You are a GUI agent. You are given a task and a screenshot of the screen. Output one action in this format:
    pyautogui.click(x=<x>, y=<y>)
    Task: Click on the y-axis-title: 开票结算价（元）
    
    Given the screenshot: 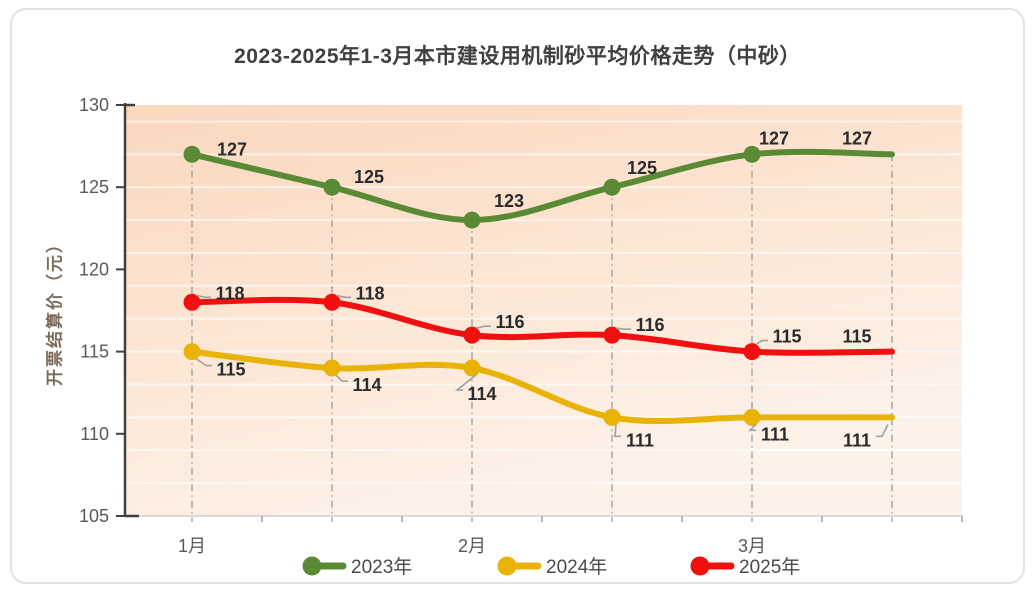 What is the action you would take?
    pyautogui.click(x=55, y=310)
    